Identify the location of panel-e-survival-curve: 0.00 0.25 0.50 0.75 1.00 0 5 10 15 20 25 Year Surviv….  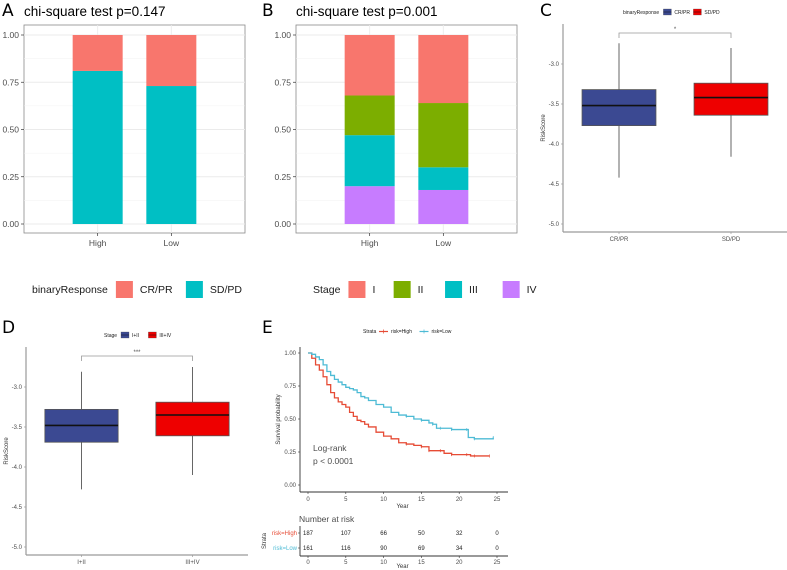
(385, 449).